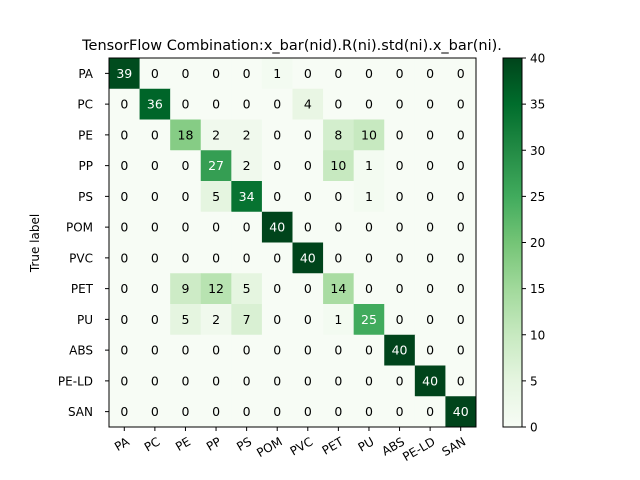 This screenshot has height=480, width=640. What do you see at coordinates (85, 197) in the screenshot?
I see `y-tick-label: PS` at bounding box center [85, 197].